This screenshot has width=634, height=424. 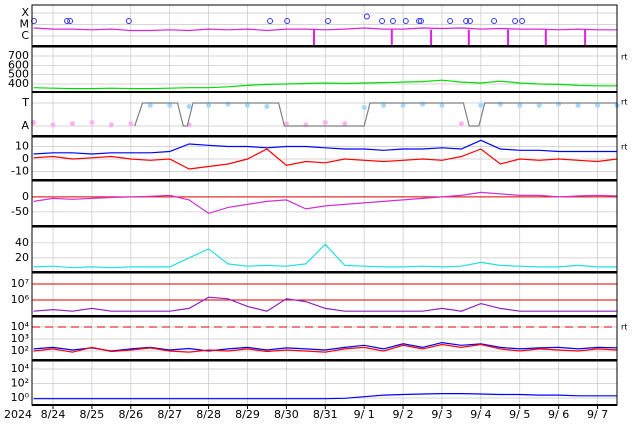 What do you see at coordinates (20, 299) in the screenshot?
I see `y-tick-label: 10⁶` at bounding box center [20, 299].